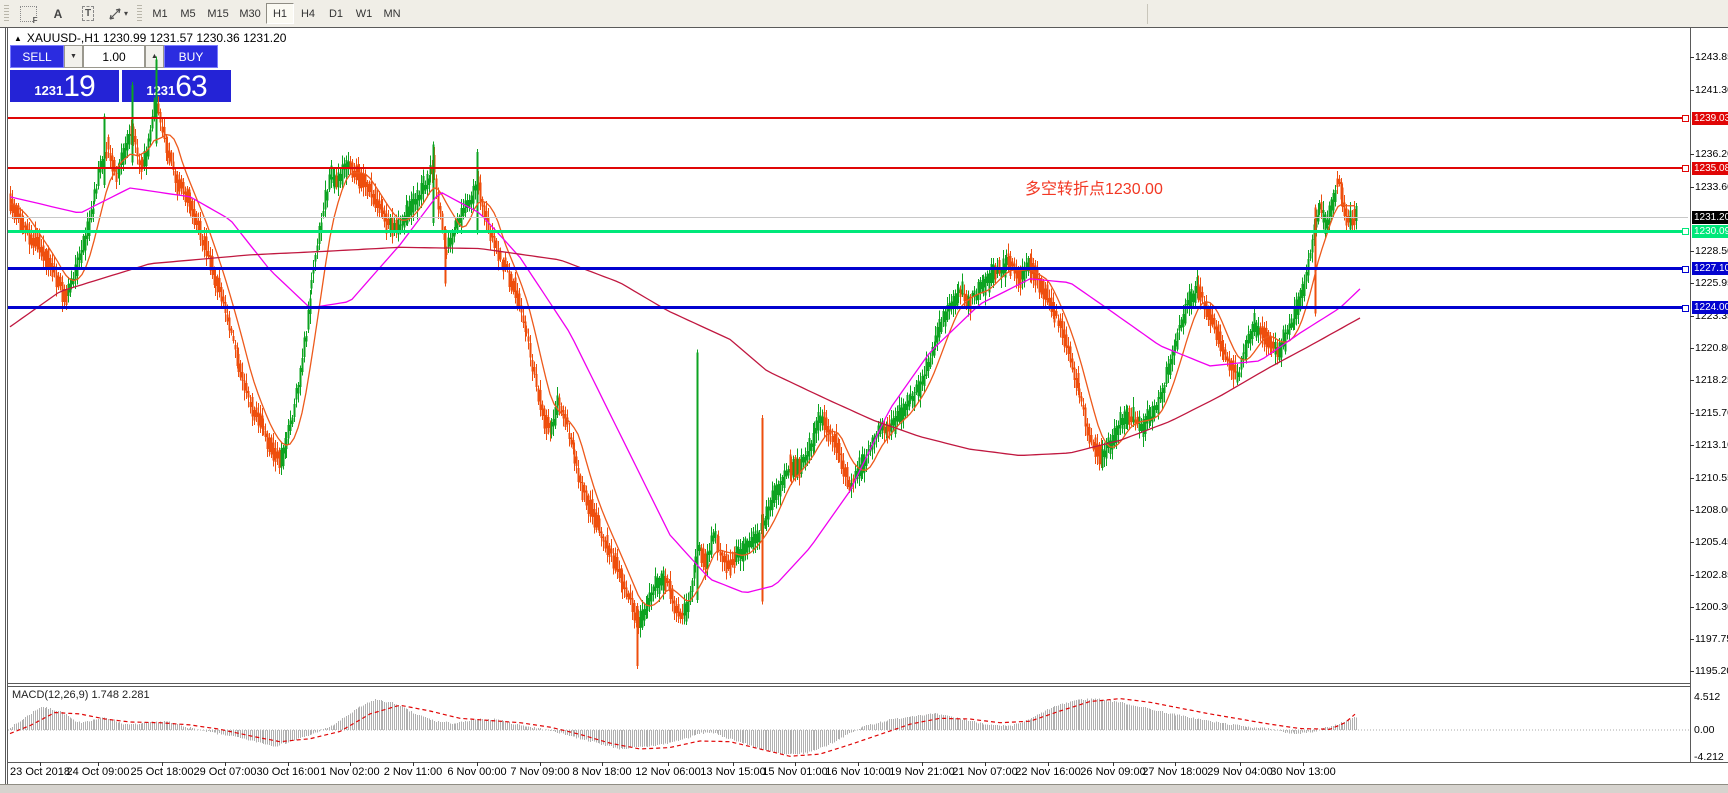 The height and width of the screenshot is (793, 1728). Describe the element at coordinates (1710, 168) in the screenshot. I see `hline-price-label: 1235.08` at that location.